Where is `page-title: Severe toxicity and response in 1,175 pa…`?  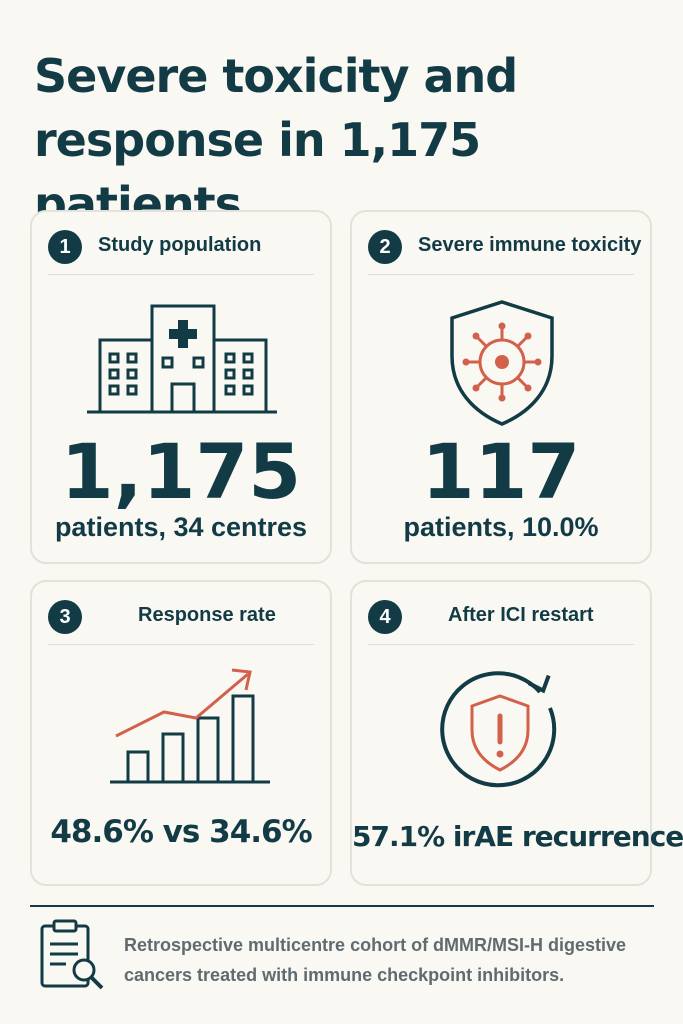
page-title: Severe toxicity and response in 1,175 pa… is located at coordinates (276, 140).